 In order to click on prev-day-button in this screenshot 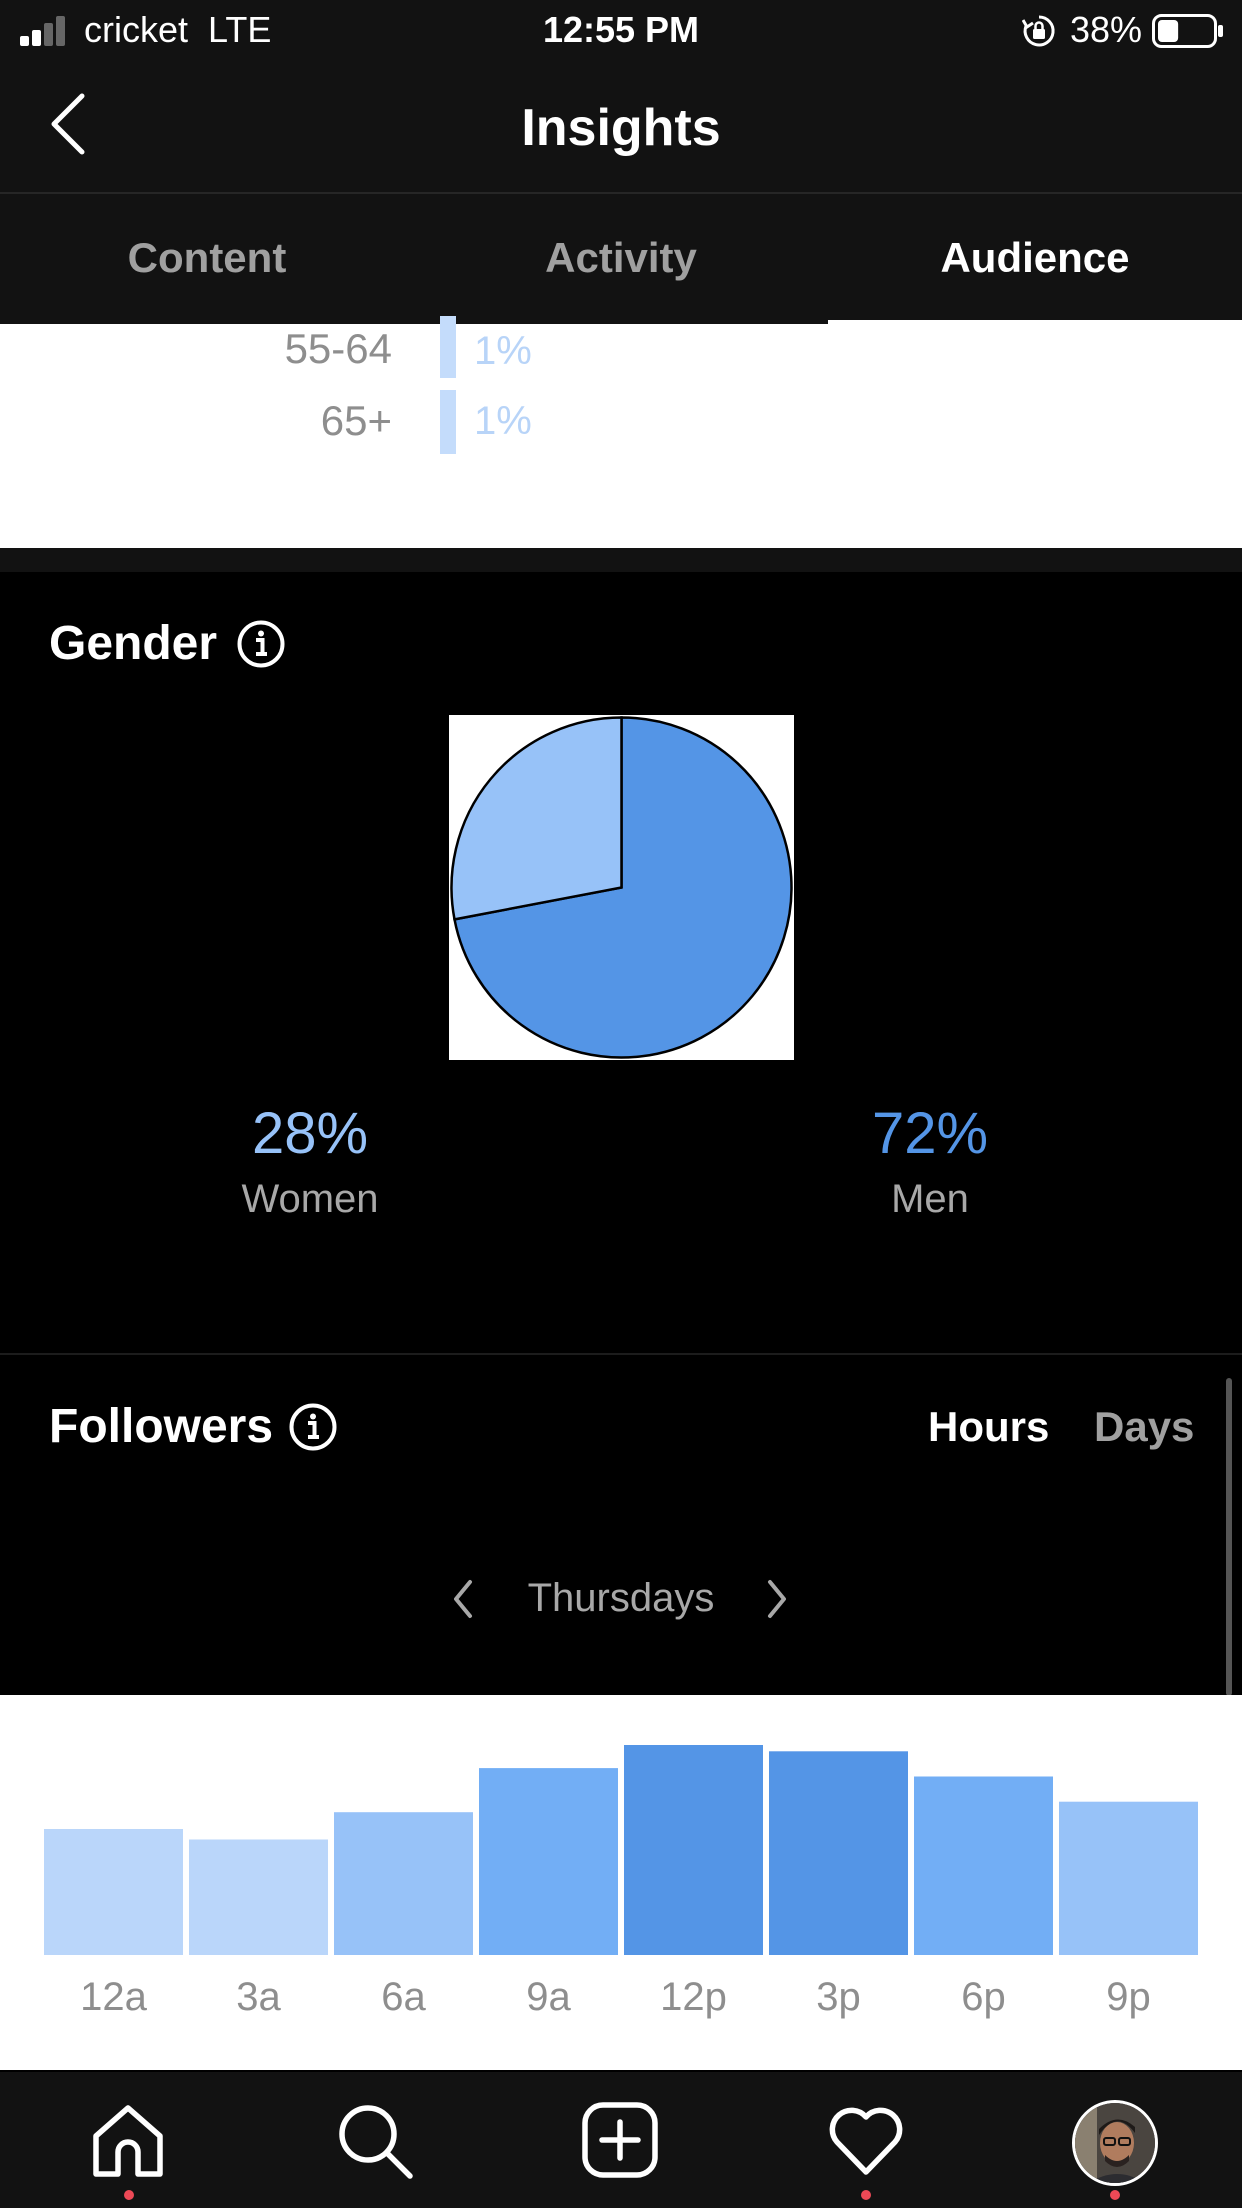, I will do `click(463, 1599)`.